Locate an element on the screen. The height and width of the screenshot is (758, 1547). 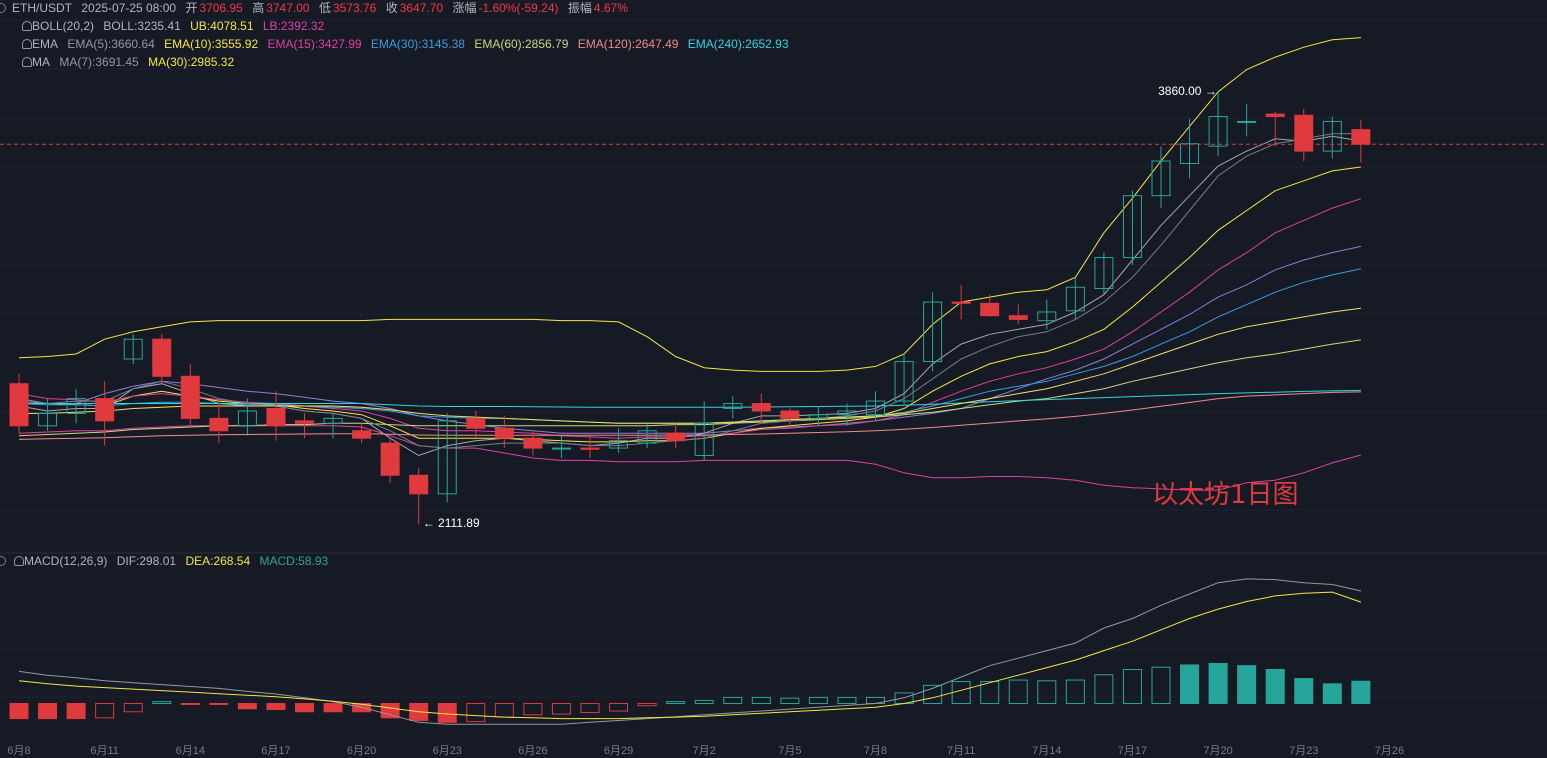
boll-name: BOLL(20,2) is located at coordinates (63, 26).